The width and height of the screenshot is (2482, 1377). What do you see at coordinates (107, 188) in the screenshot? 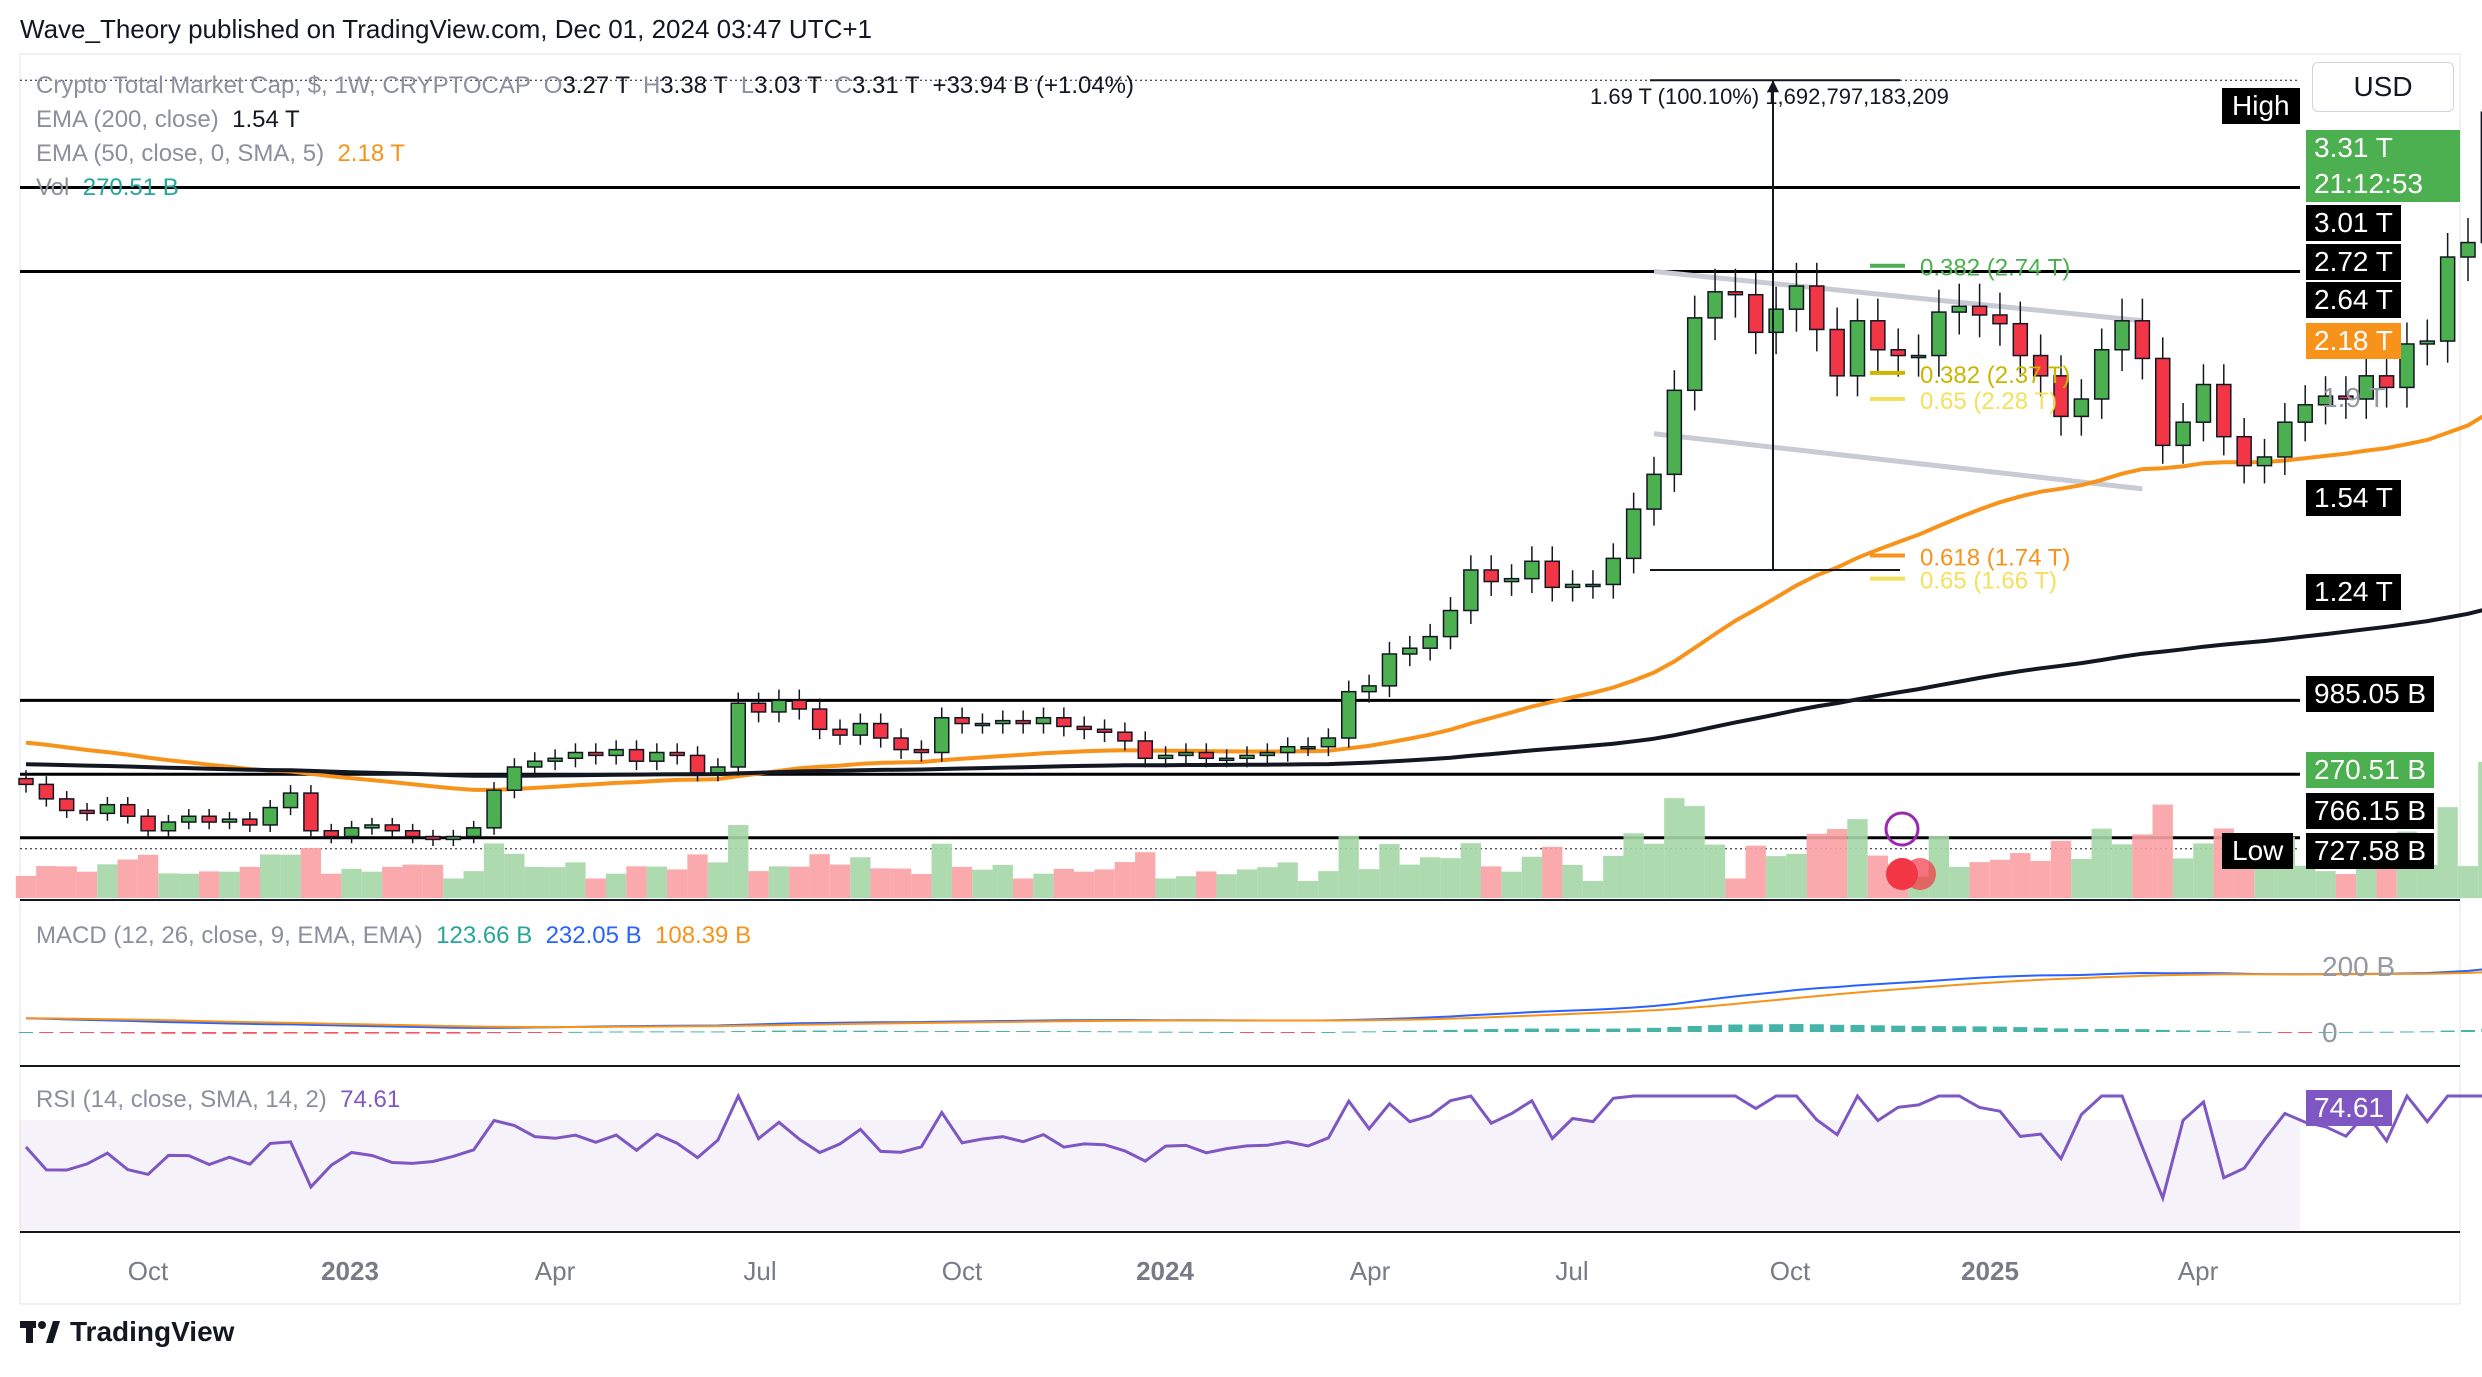
I see `vol-legend: Vol 270.51 B` at bounding box center [107, 188].